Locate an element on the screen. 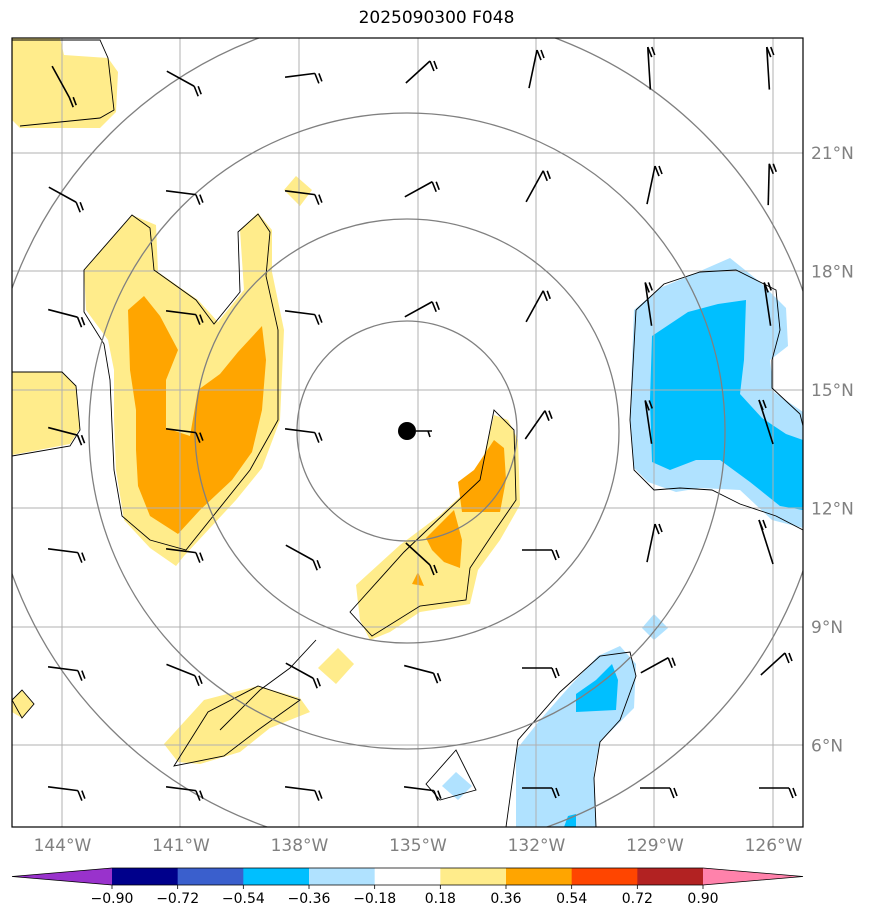 The height and width of the screenshot is (924, 873). longitude-labels: 144°W 141°W 138°W 135°W 132°W 129°W 126°W is located at coordinates (418, 846).